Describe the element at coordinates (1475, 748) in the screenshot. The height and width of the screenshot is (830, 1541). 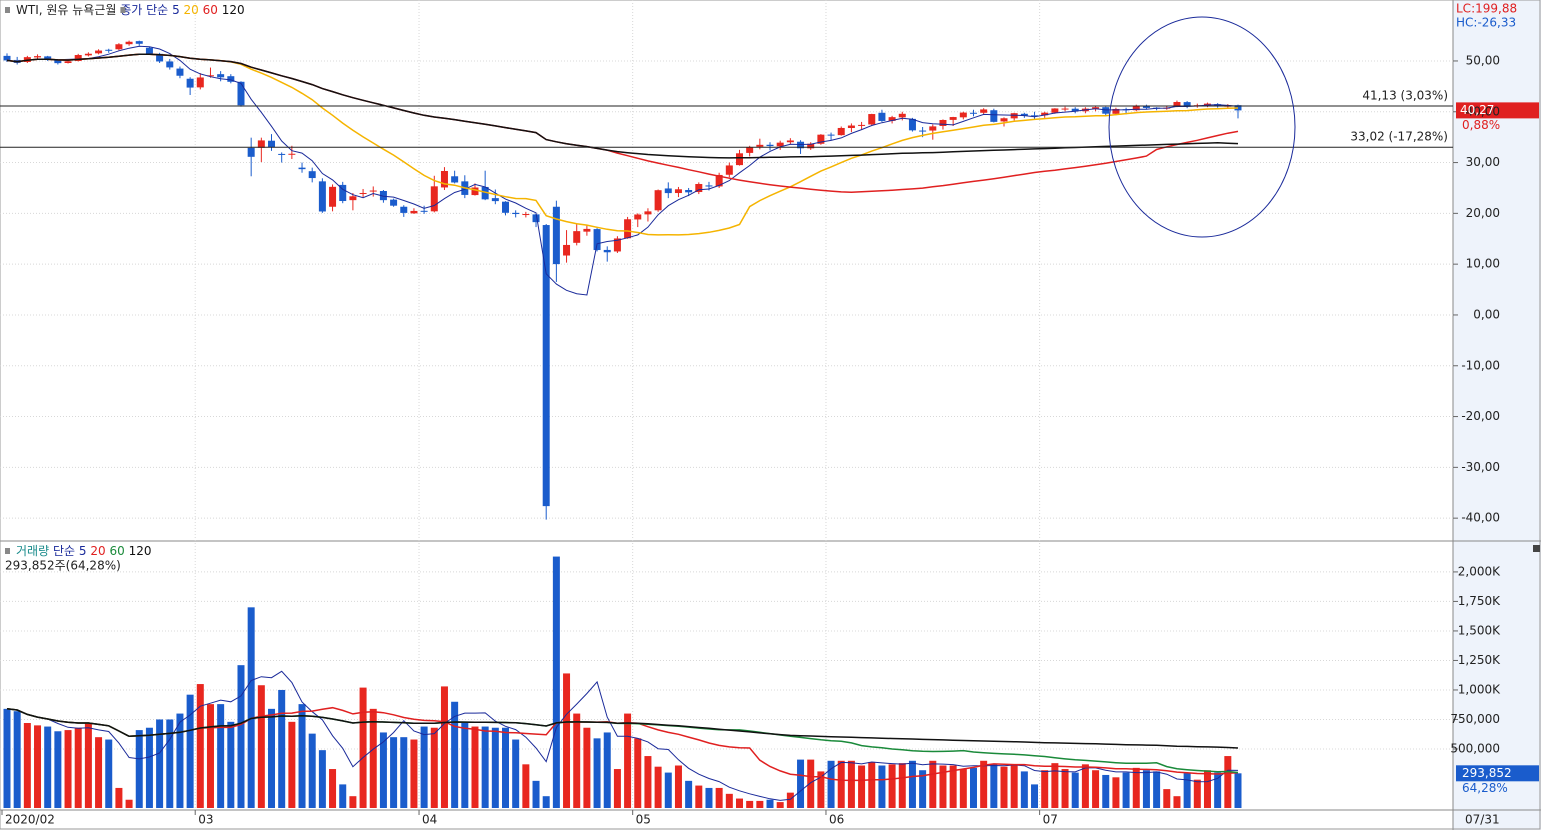
I see `y-tick-label: 500,000` at that location.